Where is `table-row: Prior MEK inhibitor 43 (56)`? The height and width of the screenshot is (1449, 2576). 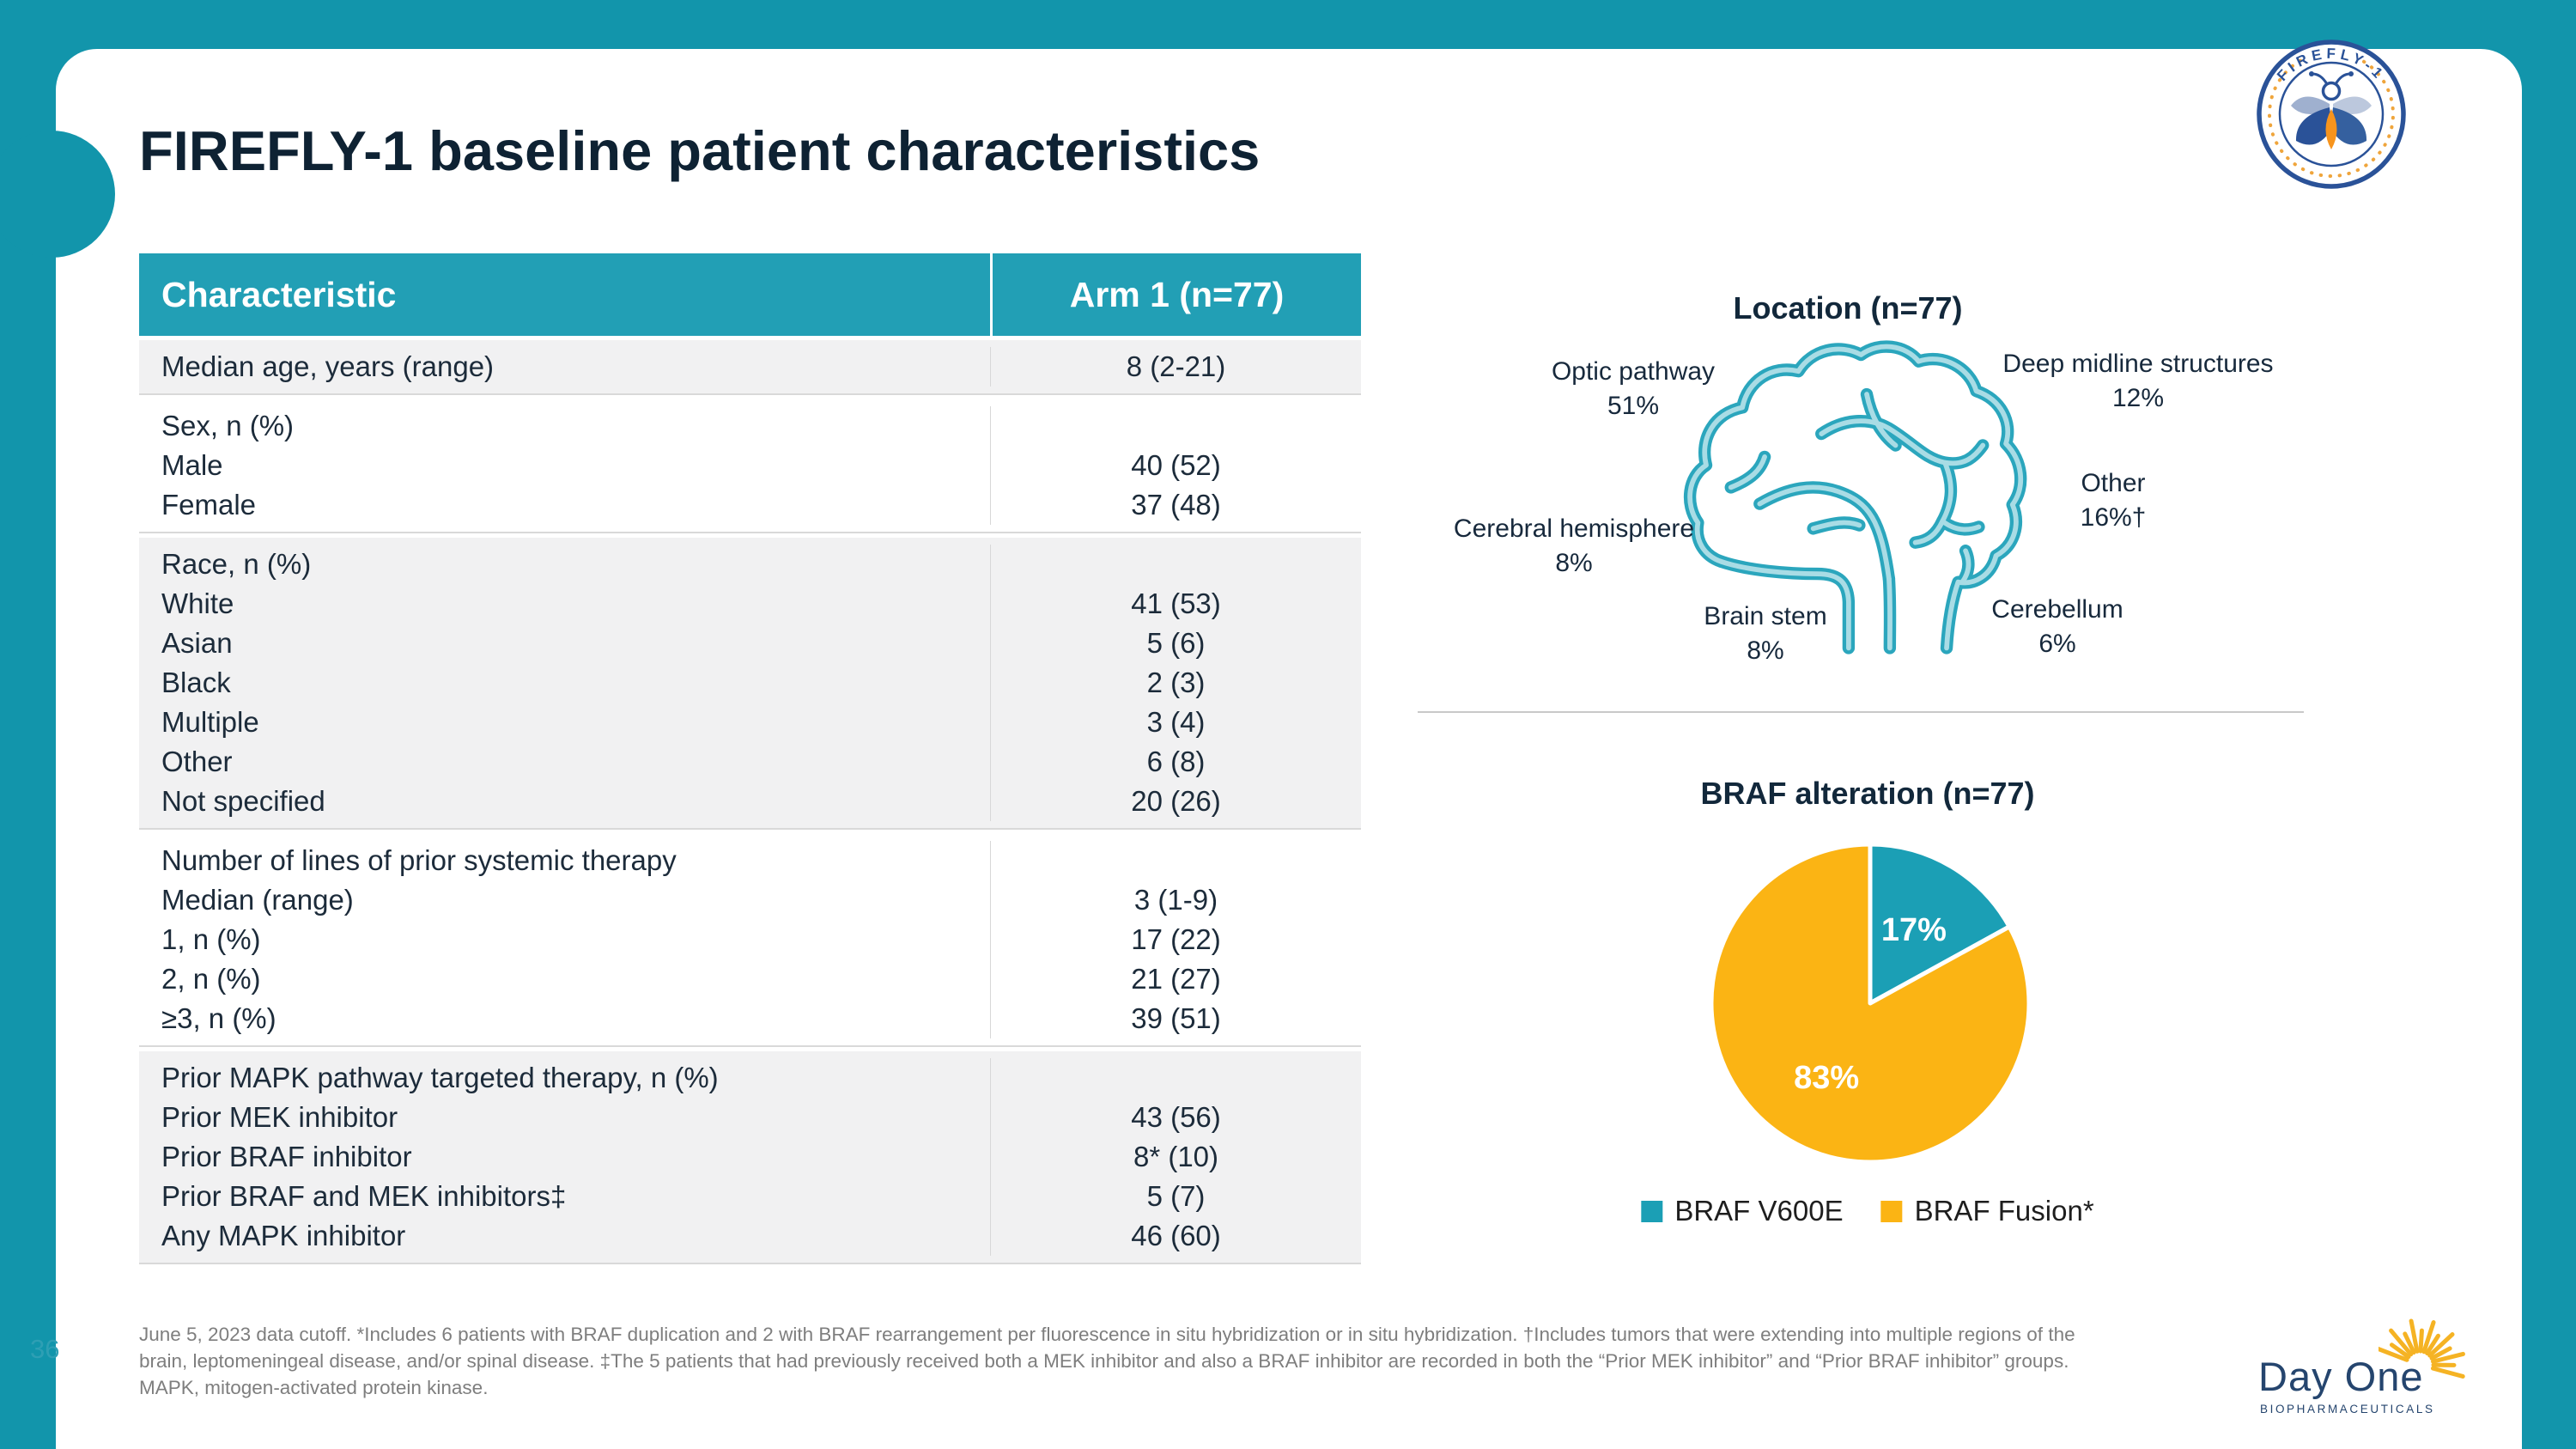
table-row: Prior MEK inhibitor 43 (56) is located at coordinates (750, 1117).